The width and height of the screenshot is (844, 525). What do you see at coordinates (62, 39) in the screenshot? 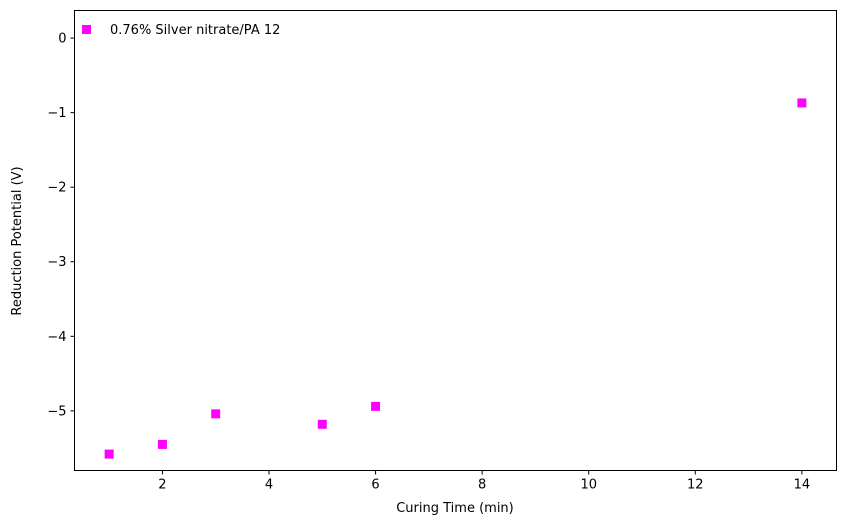
I see `y-tick-label: 0` at bounding box center [62, 39].